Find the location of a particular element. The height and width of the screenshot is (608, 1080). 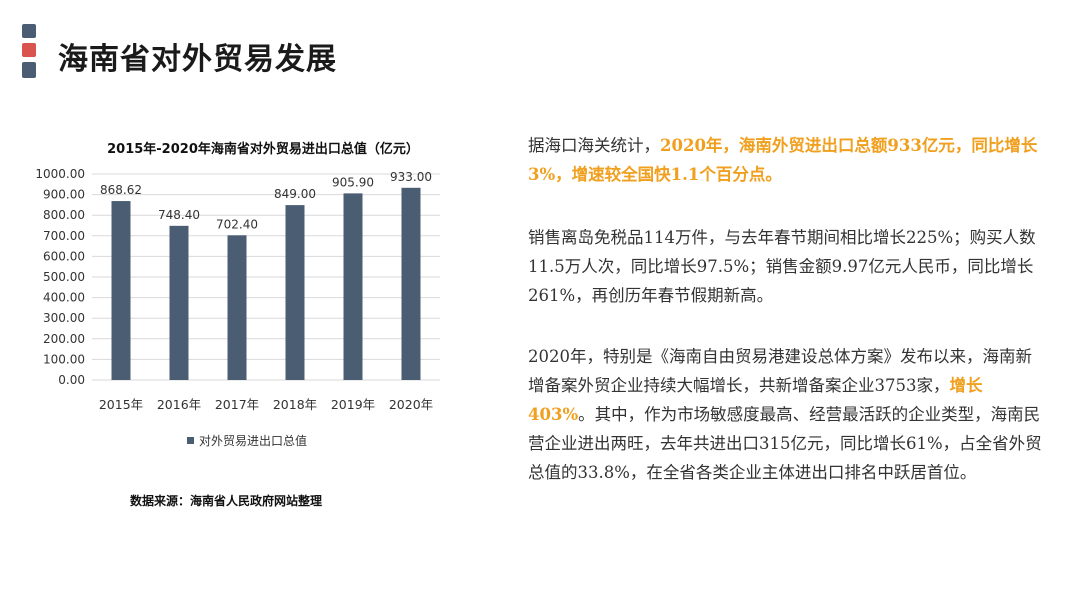

data-label: 905.90 is located at coordinates (353, 182).